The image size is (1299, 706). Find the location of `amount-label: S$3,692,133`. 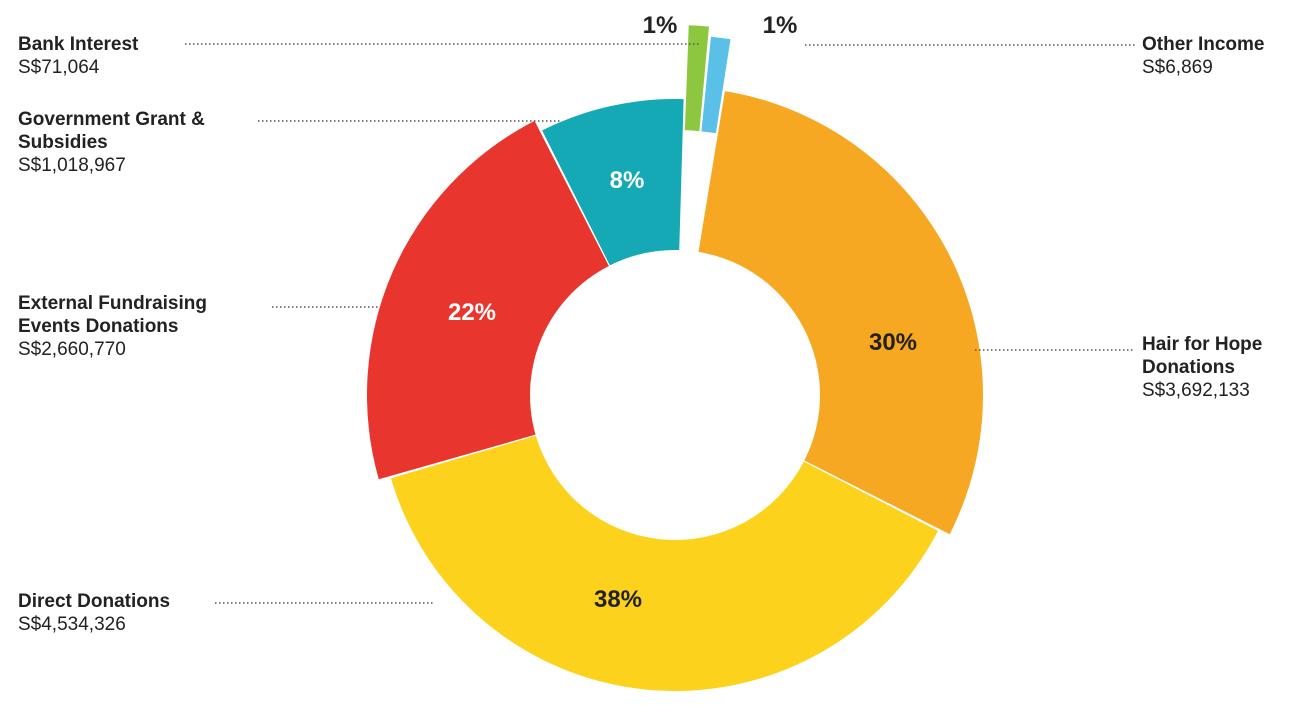

amount-label: S$3,692,133 is located at coordinates (1196, 390).